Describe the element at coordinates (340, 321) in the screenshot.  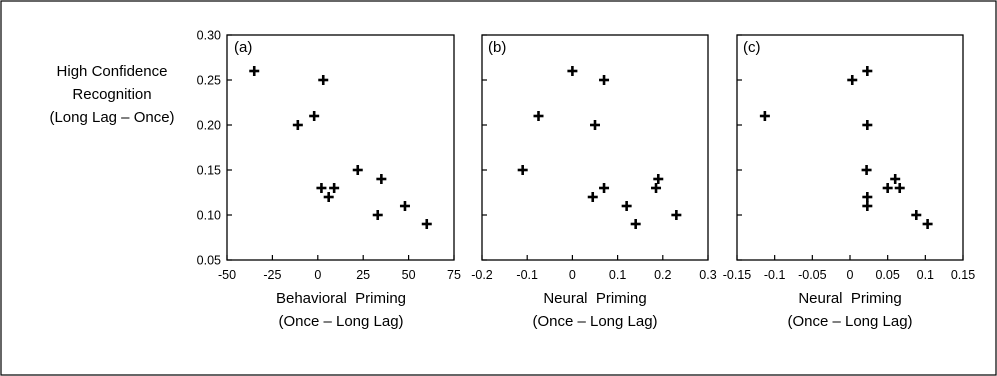
I see `panel-a-x-axis-title-line-2: (Once – Long Lag)` at that location.